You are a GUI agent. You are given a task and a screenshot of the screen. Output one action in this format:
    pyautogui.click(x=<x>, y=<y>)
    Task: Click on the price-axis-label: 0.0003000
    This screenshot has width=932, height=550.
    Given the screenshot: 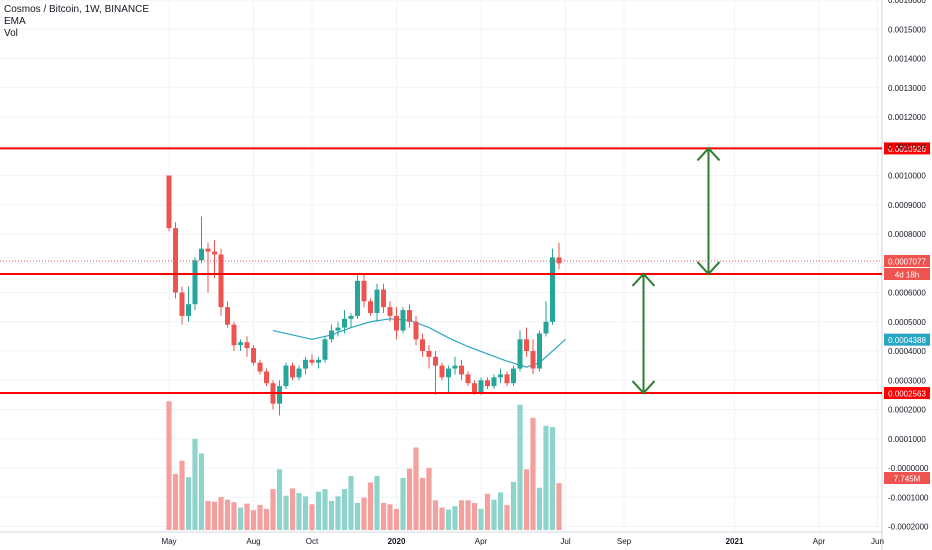 What is the action you would take?
    pyautogui.click(x=907, y=380)
    